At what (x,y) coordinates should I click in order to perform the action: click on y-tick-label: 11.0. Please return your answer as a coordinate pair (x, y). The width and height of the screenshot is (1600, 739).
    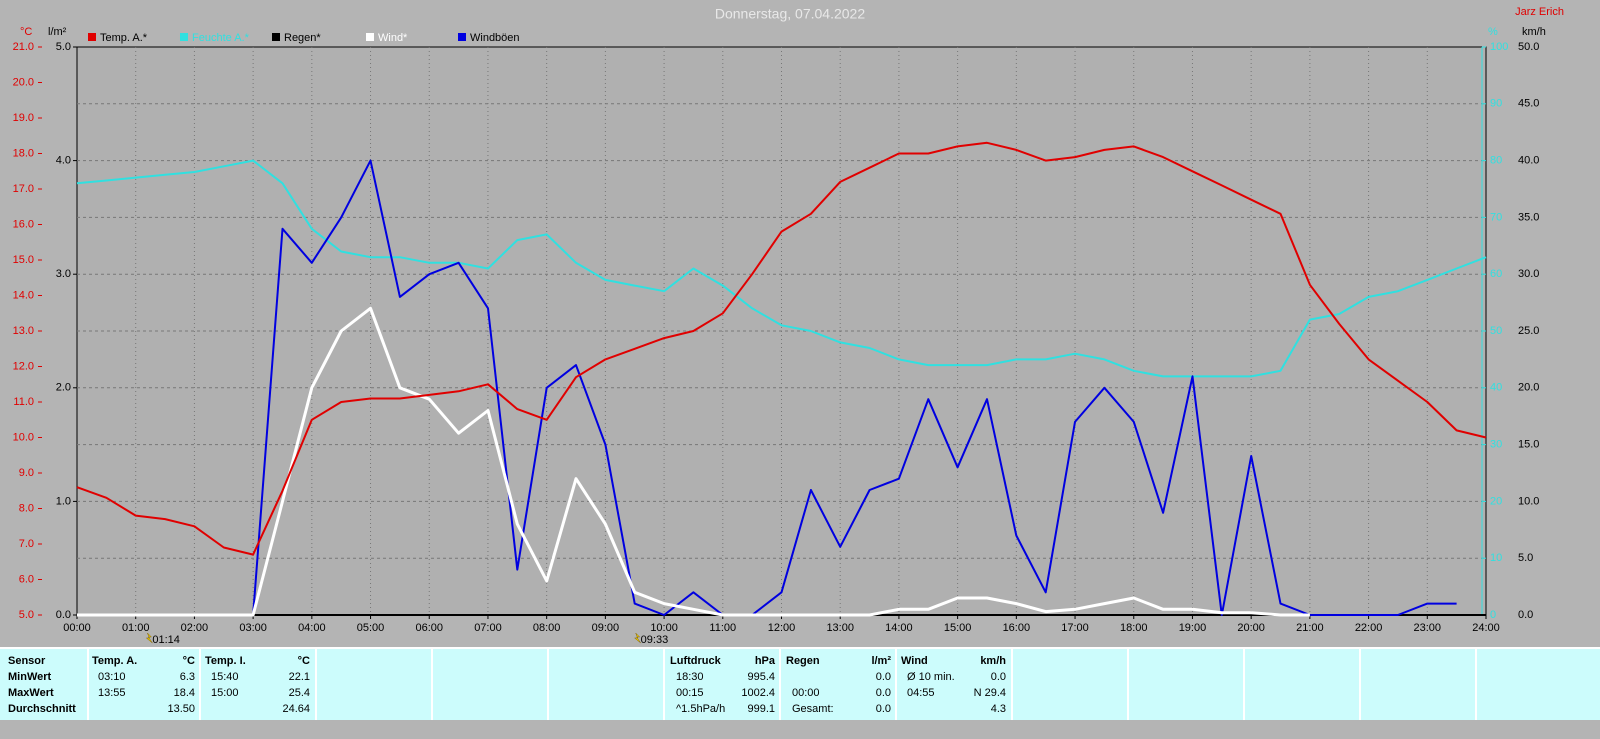
    Looking at the image, I should click on (23, 402).